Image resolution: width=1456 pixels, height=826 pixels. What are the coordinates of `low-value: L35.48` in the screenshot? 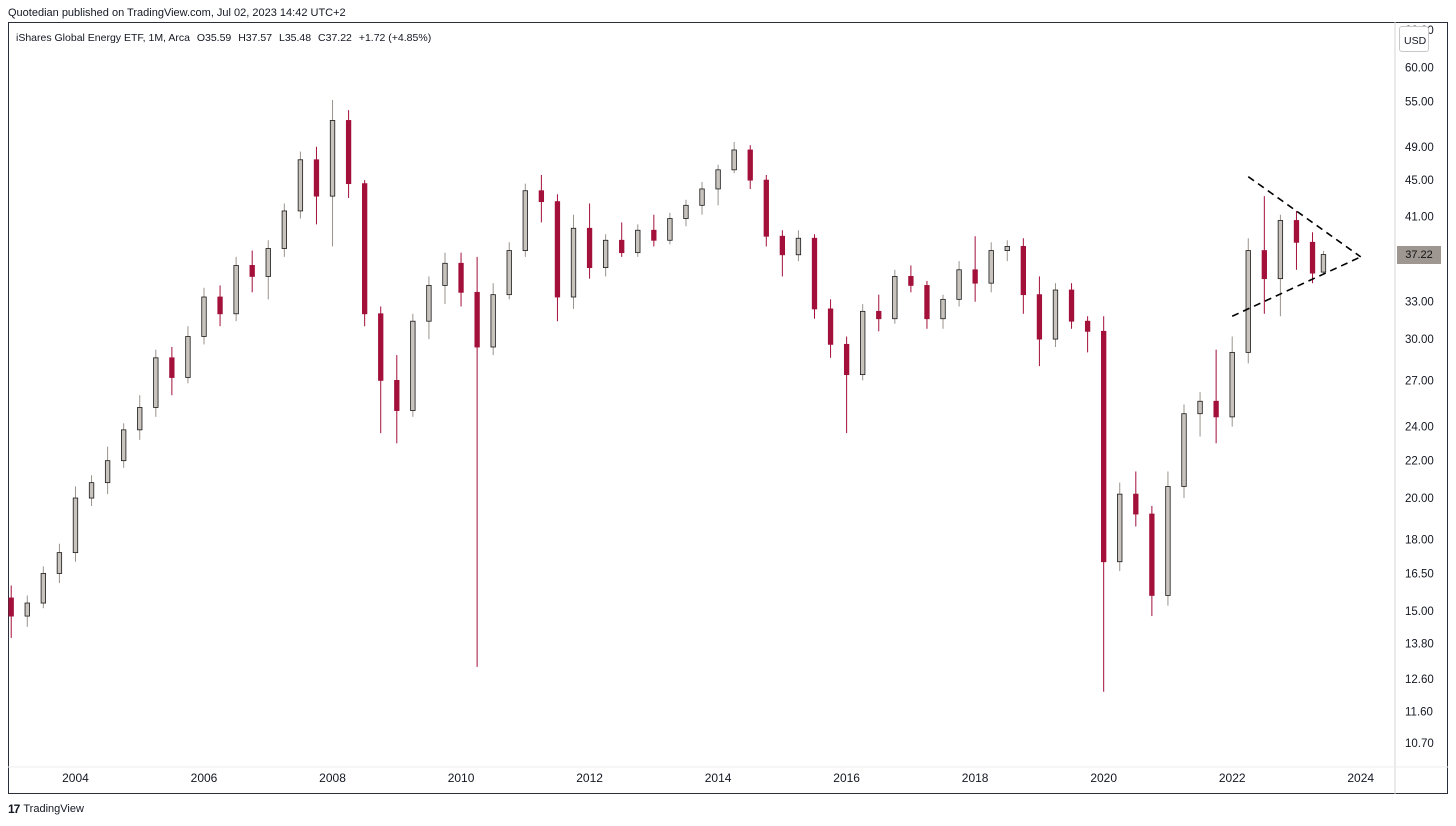 It's located at (295, 38).